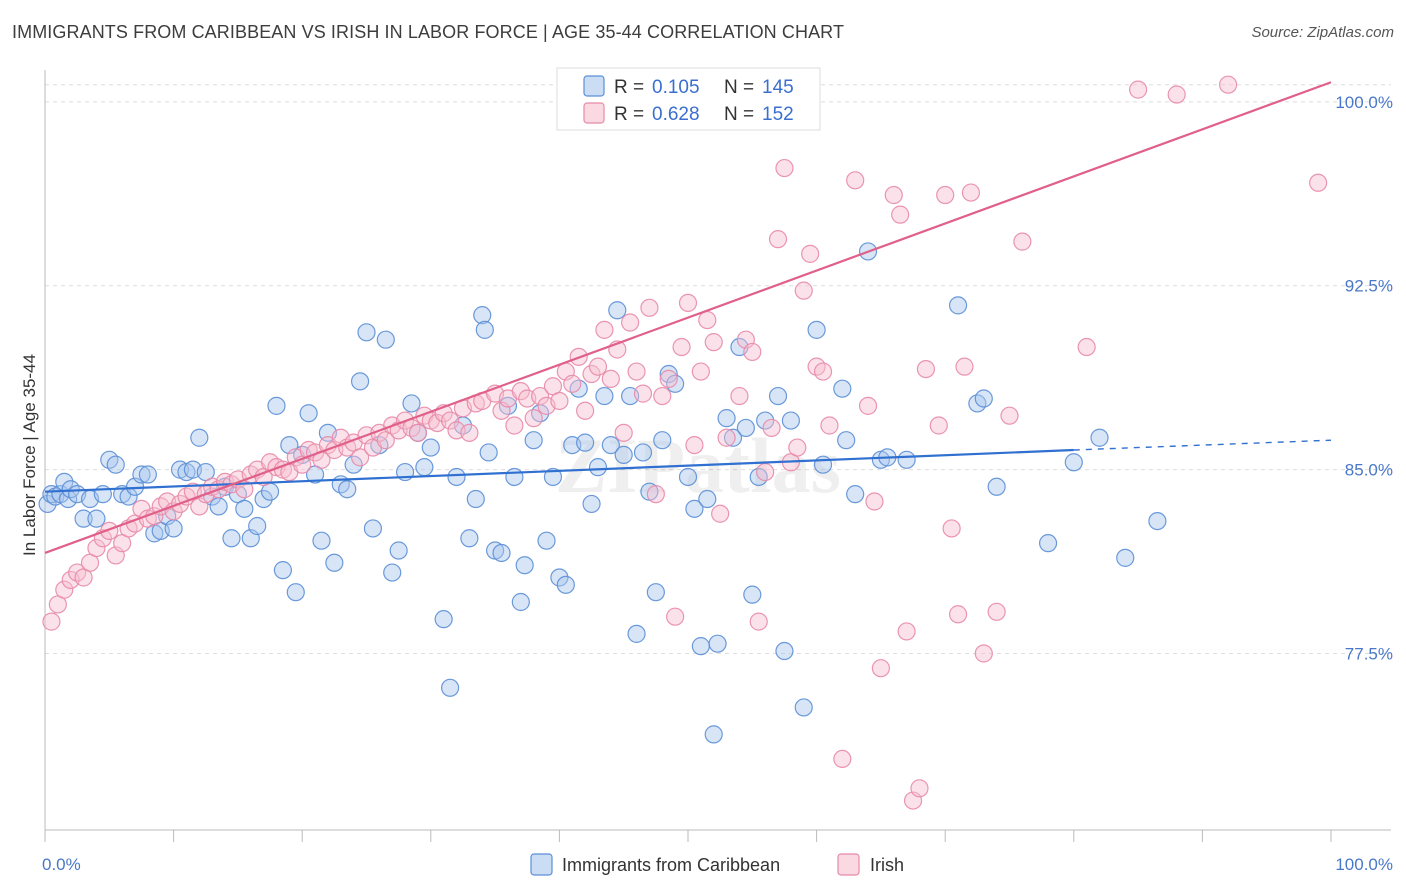 The width and height of the screenshot is (1406, 892). Describe the element at coordinates (887, 865) in the screenshot. I see `bottom-legend-irish: Irish` at that location.